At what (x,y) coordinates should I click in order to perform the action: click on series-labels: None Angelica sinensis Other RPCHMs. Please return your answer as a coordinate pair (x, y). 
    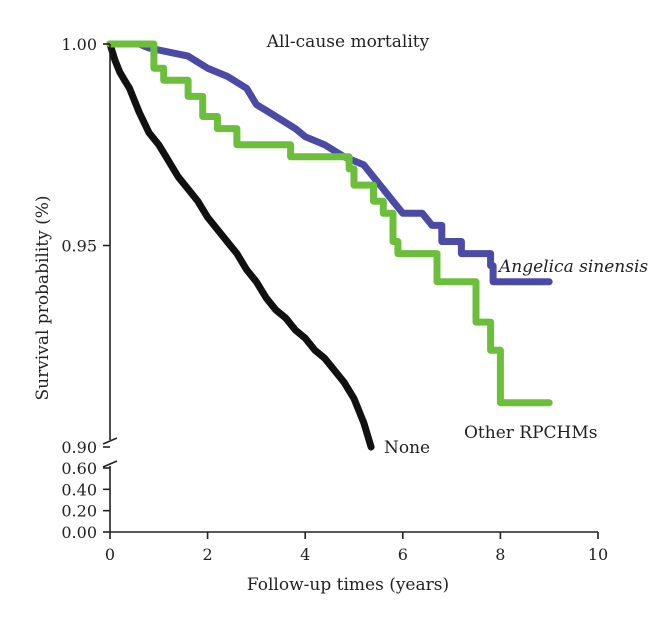
    Looking at the image, I should click on (516, 357).